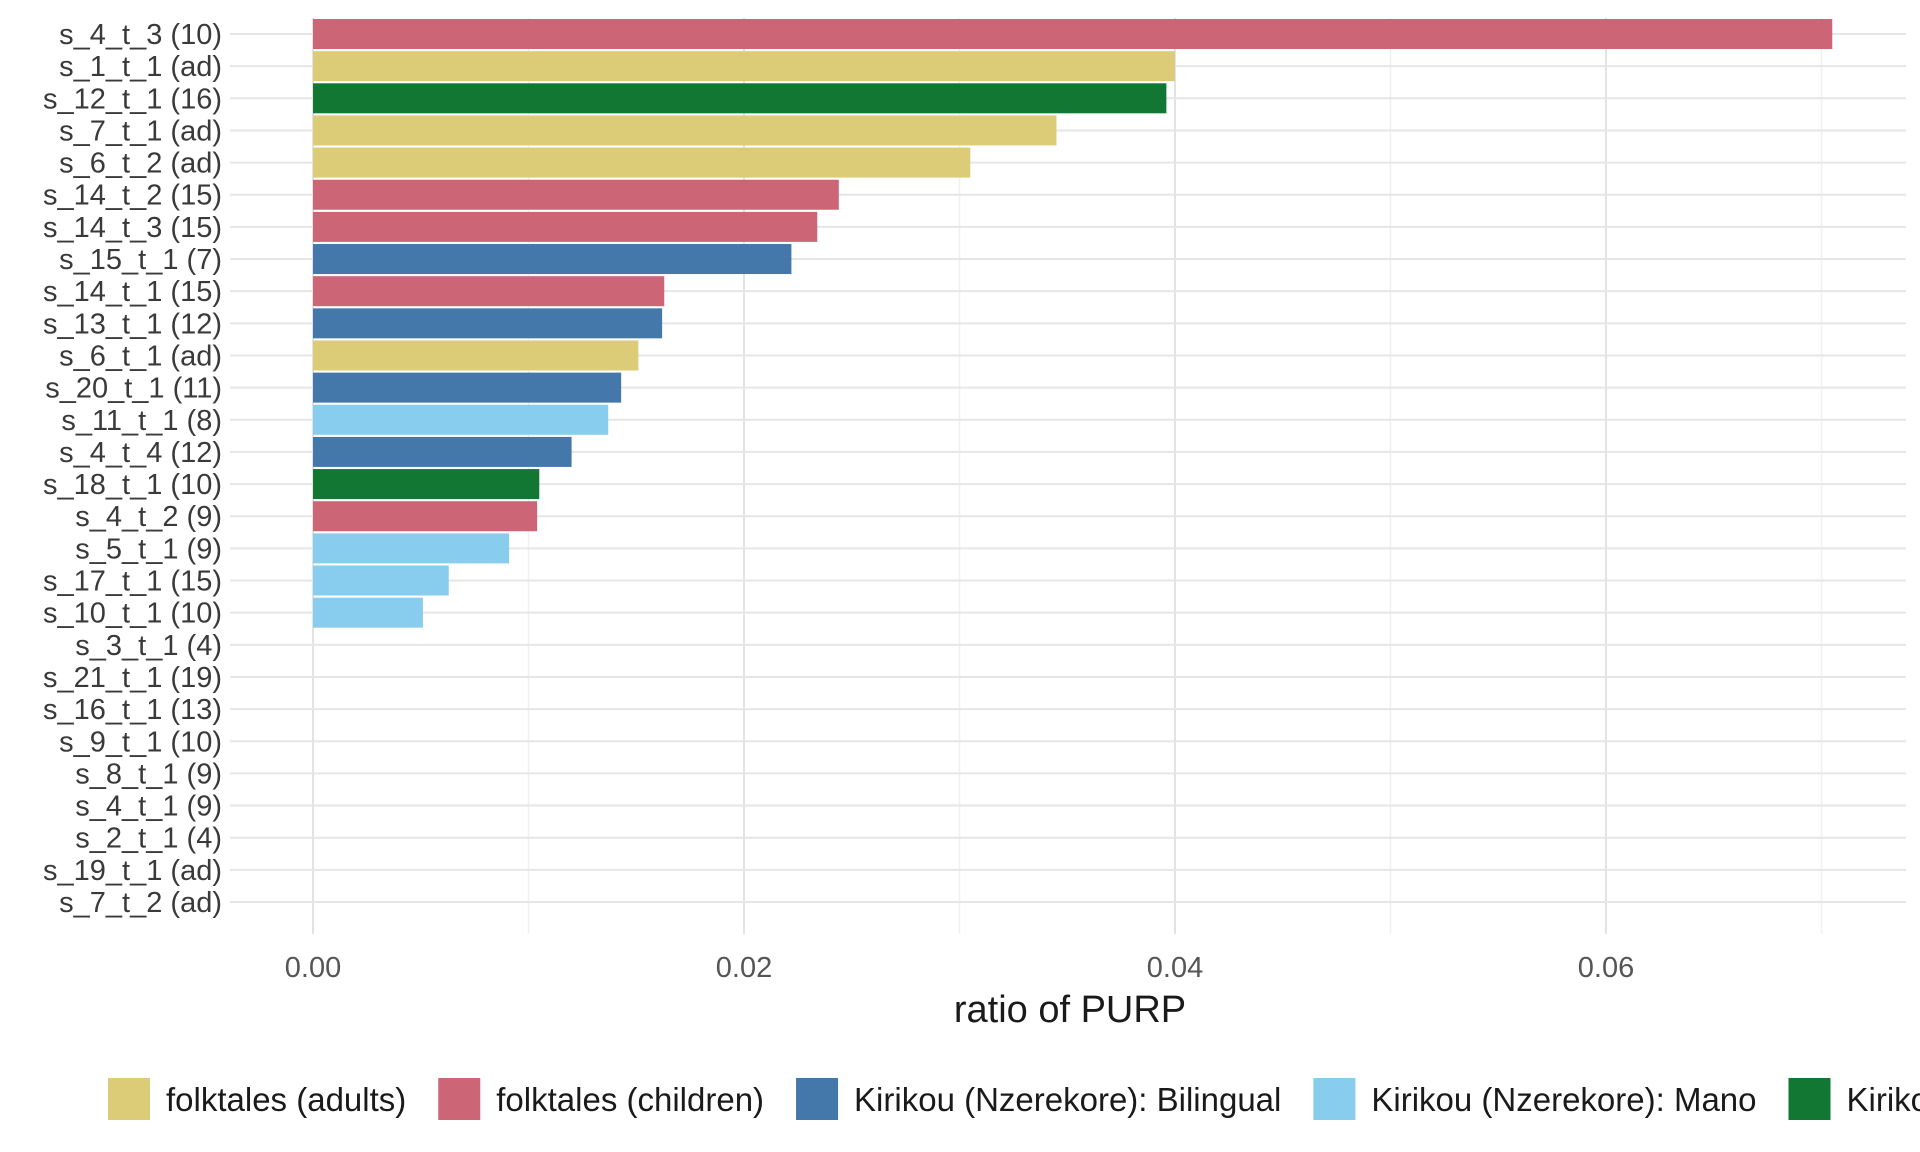 The height and width of the screenshot is (1152, 1920). Describe the element at coordinates (132, 871) in the screenshot. I see `category-label: s_19_t_1 (ad)` at that location.